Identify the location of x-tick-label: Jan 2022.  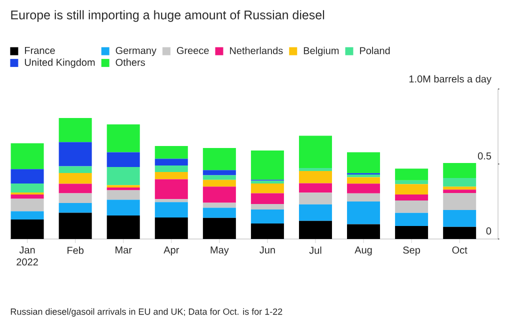
(27, 256).